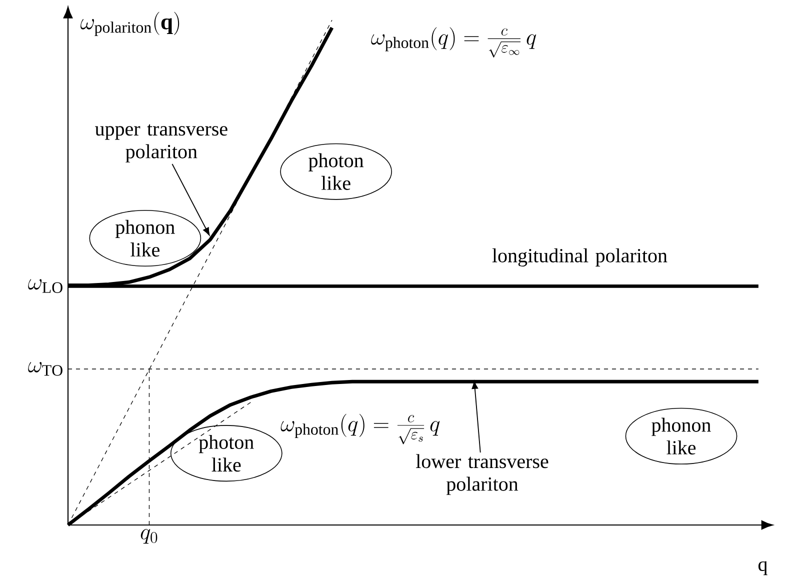 The image size is (786, 577). Describe the element at coordinates (149, 536) in the screenshot. I see `text: $q_0$` at that location.